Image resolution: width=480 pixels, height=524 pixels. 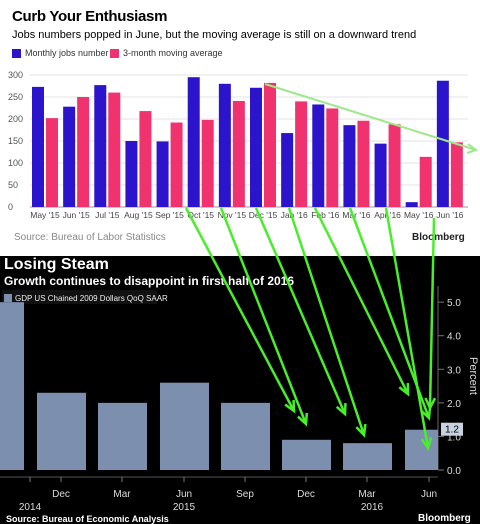 I want to click on x-tick-label: Mar '16, so click(x=356, y=215).